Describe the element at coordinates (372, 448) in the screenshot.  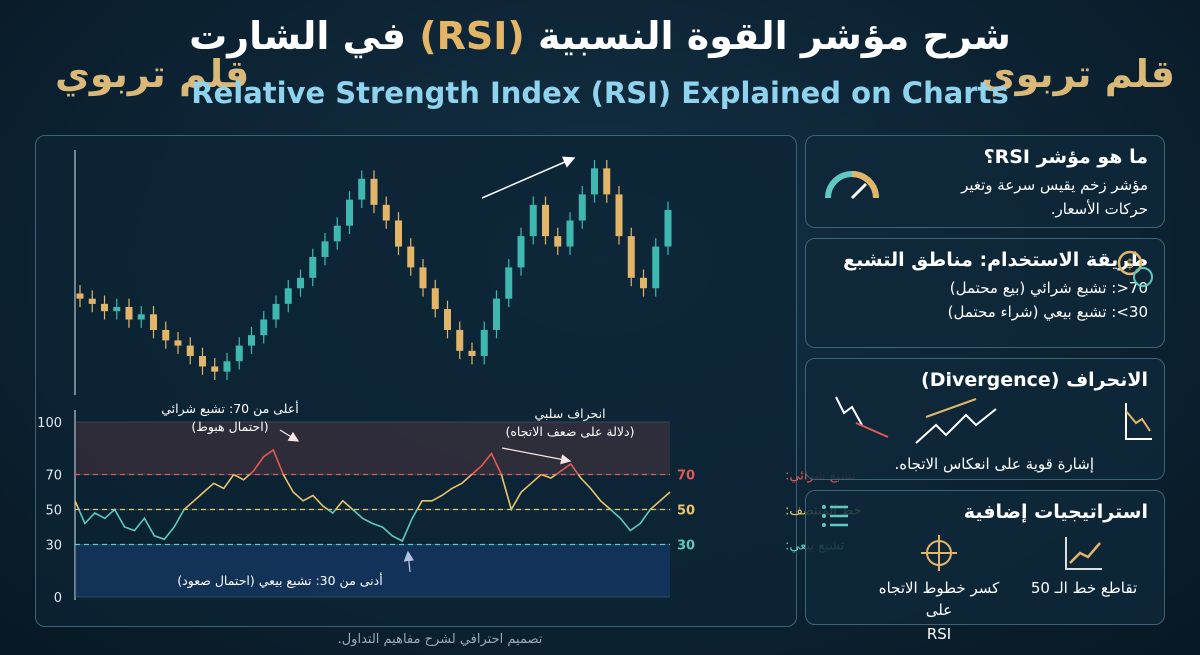
I see `overbought-zone` at that location.